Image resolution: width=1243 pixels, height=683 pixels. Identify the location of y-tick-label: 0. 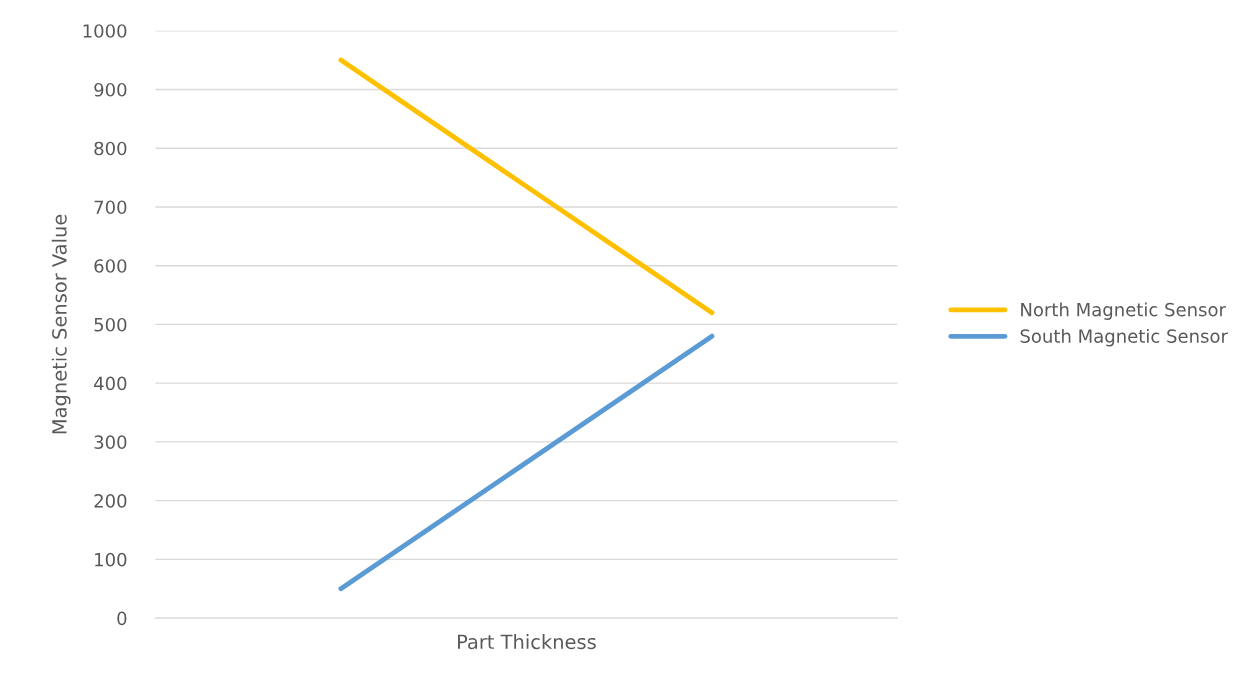
(122, 618).